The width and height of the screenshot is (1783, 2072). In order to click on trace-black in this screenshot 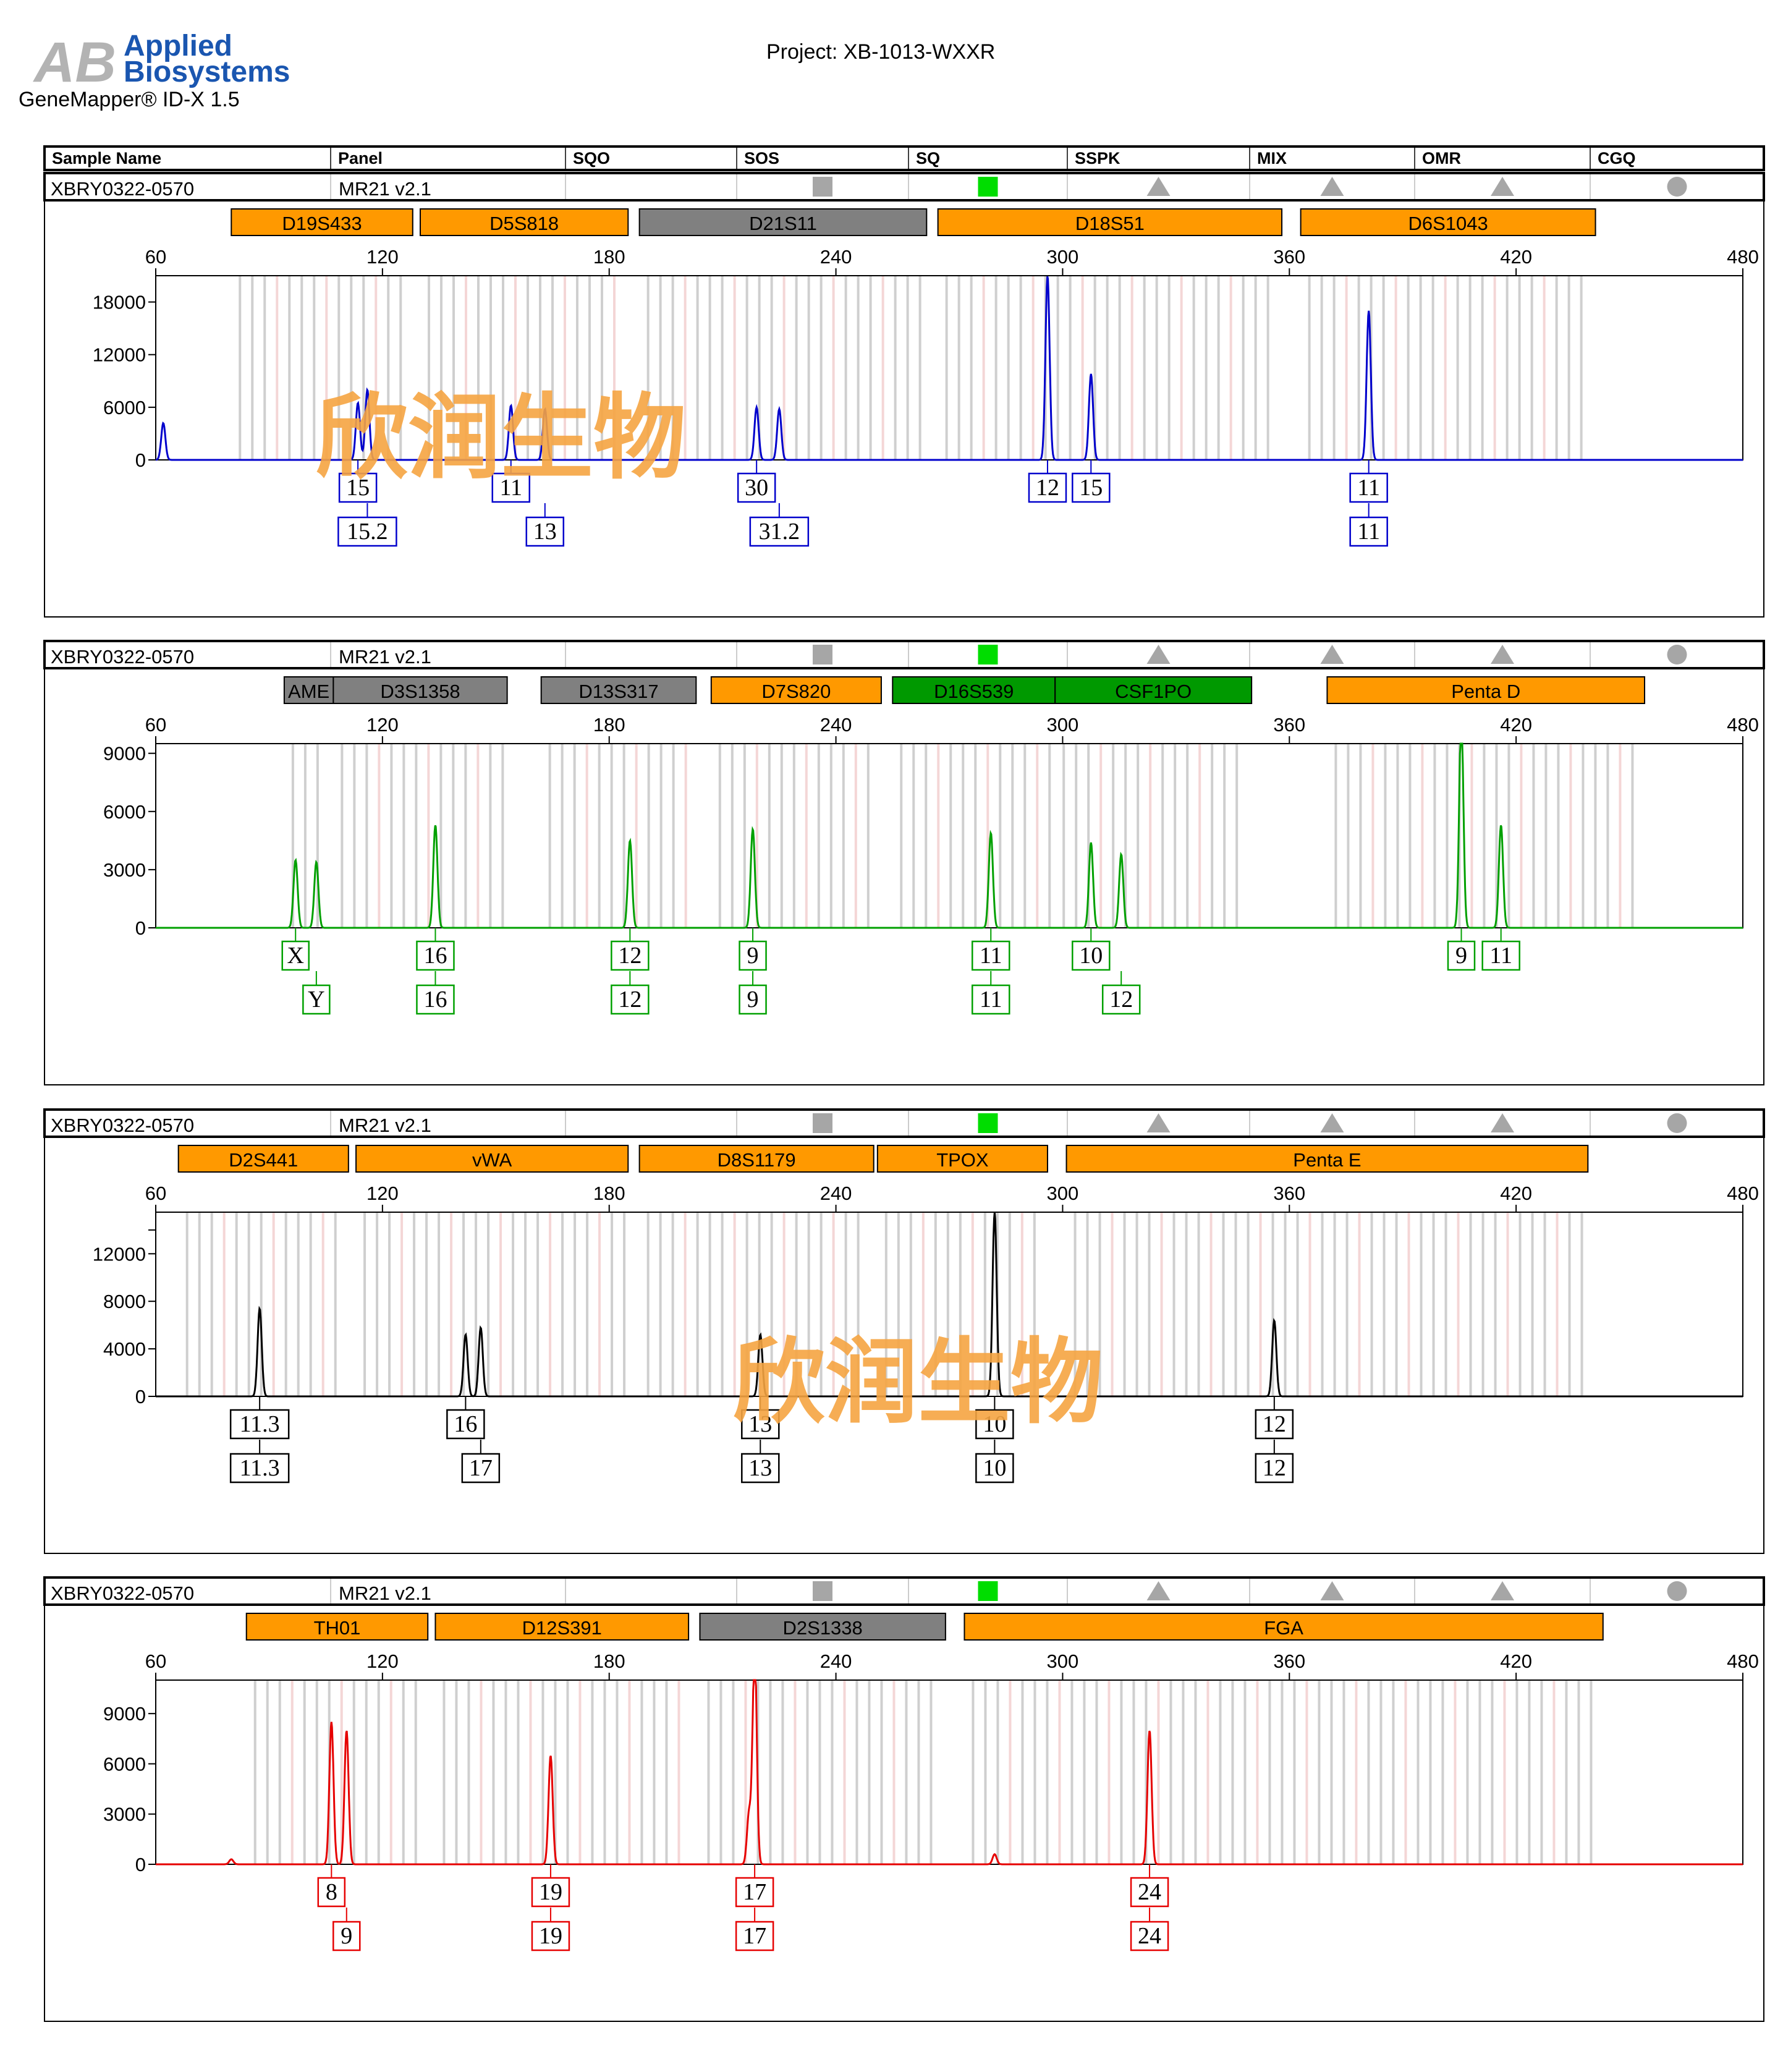, I will do `click(950, 1305)`.